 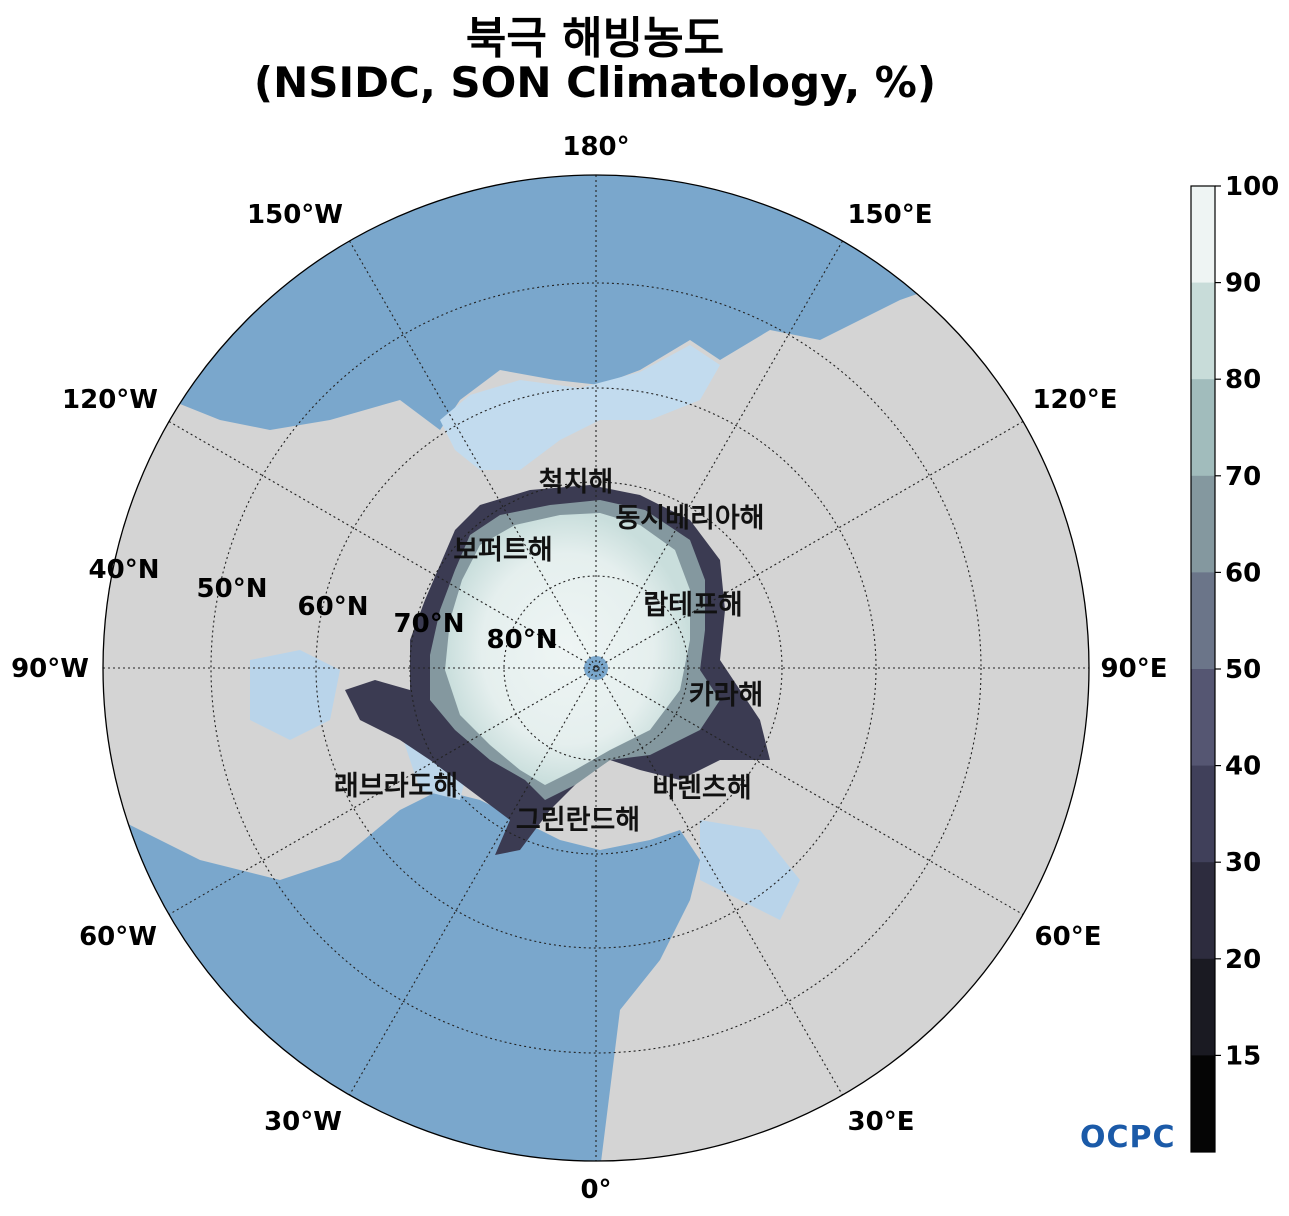 What do you see at coordinates (881, 1122) in the screenshot?
I see `lon-label-30e: 30°E` at bounding box center [881, 1122].